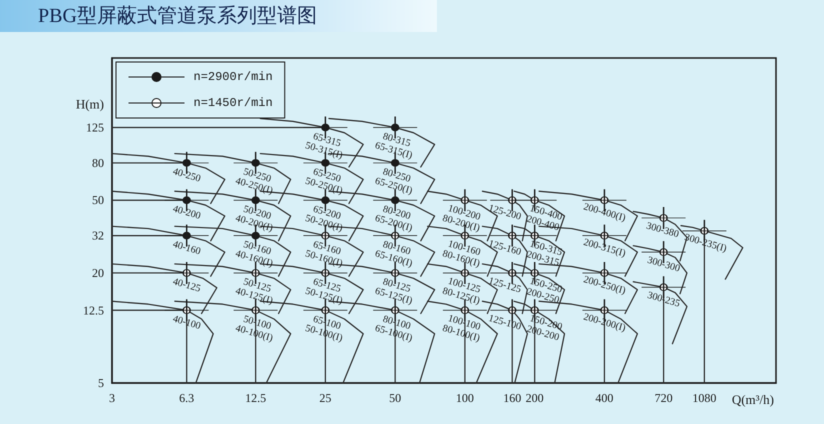 The width and height of the screenshot is (824, 424). What do you see at coordinates (255, 398) in the screenshot?
I see `x-tick-label: 12.5` at bounding box center [255, 398].